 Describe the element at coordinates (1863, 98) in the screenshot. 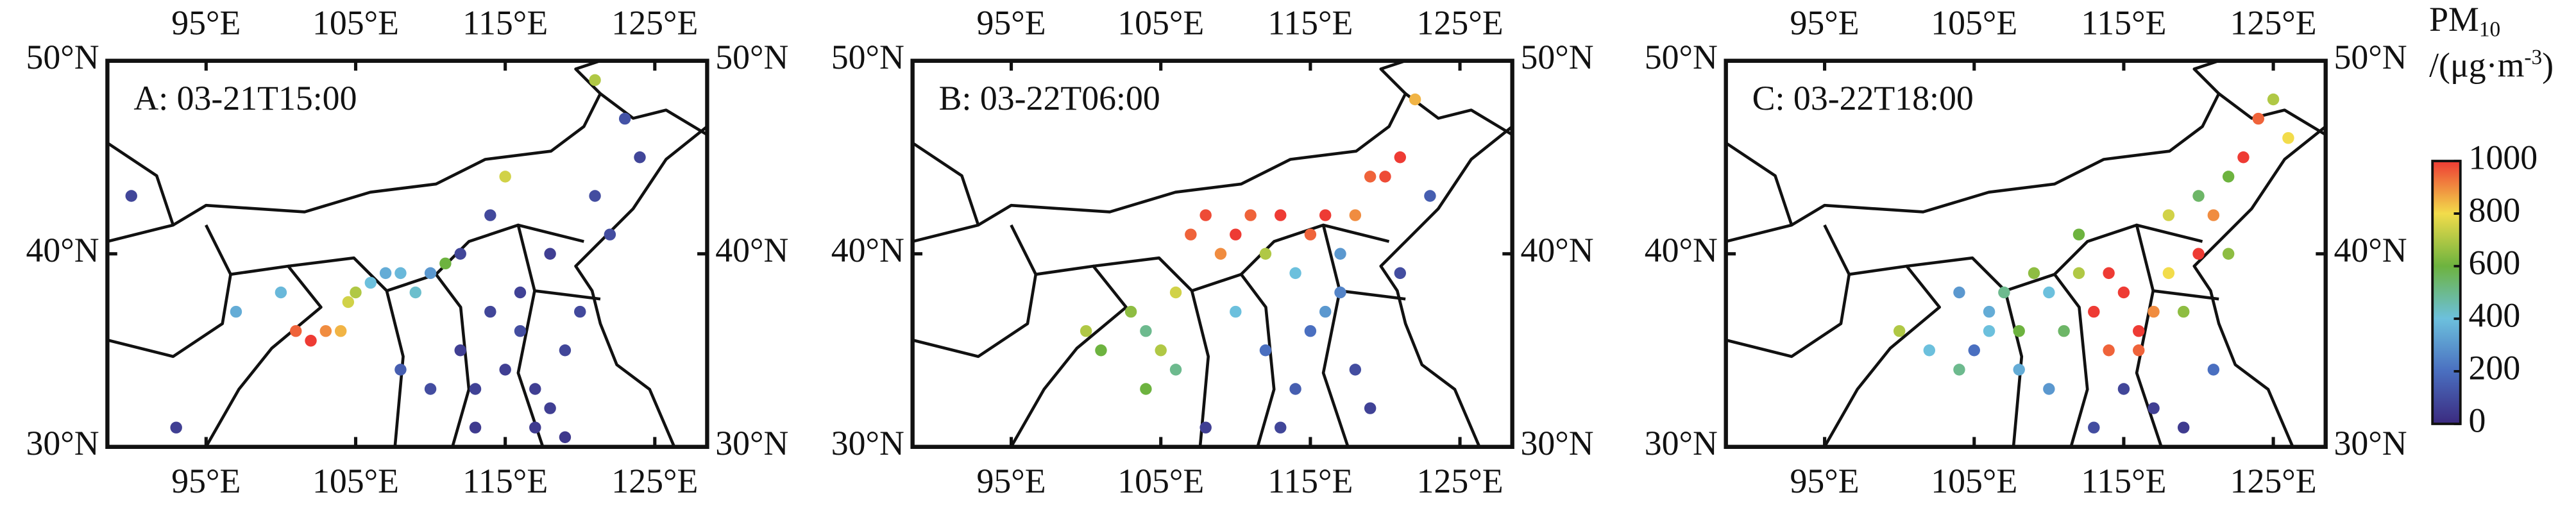

I see `panel-title: C: 03-22T18:00` at that location.